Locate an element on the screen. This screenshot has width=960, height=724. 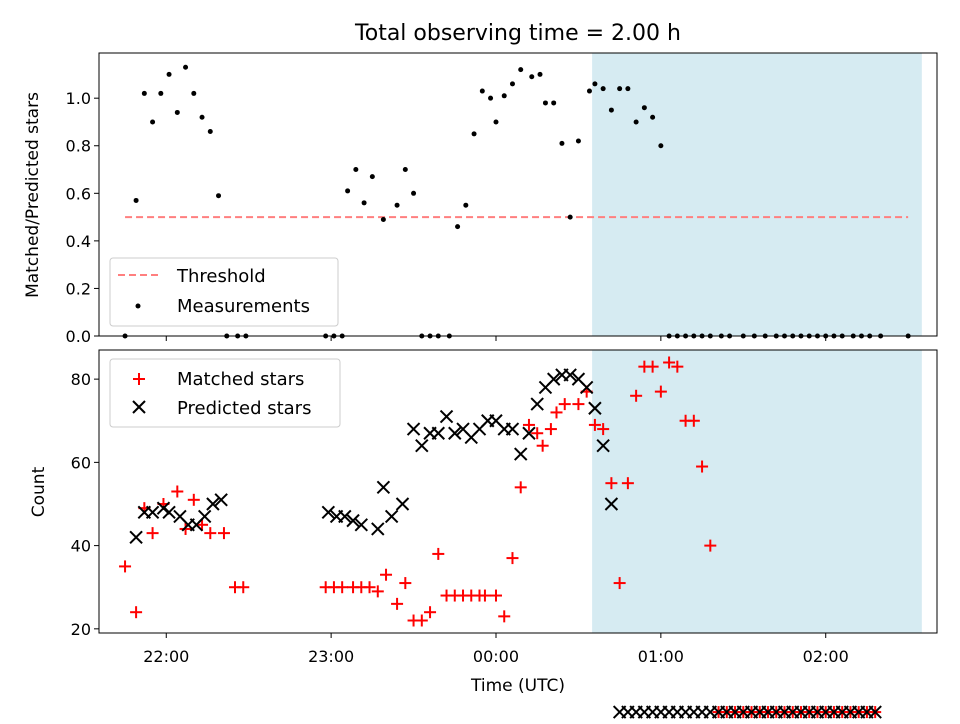
bottom-ylabel: Count is located at coordinates (39, 491).